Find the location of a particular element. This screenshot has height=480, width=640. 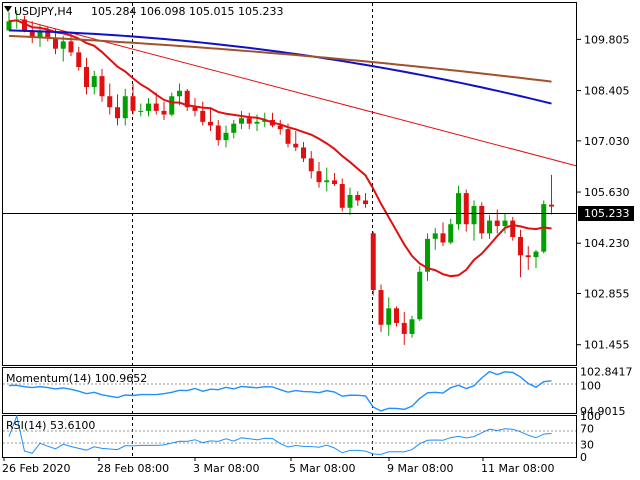

time-tick-label: 5 Mar 08:00 is located at coordinates (322, 468).